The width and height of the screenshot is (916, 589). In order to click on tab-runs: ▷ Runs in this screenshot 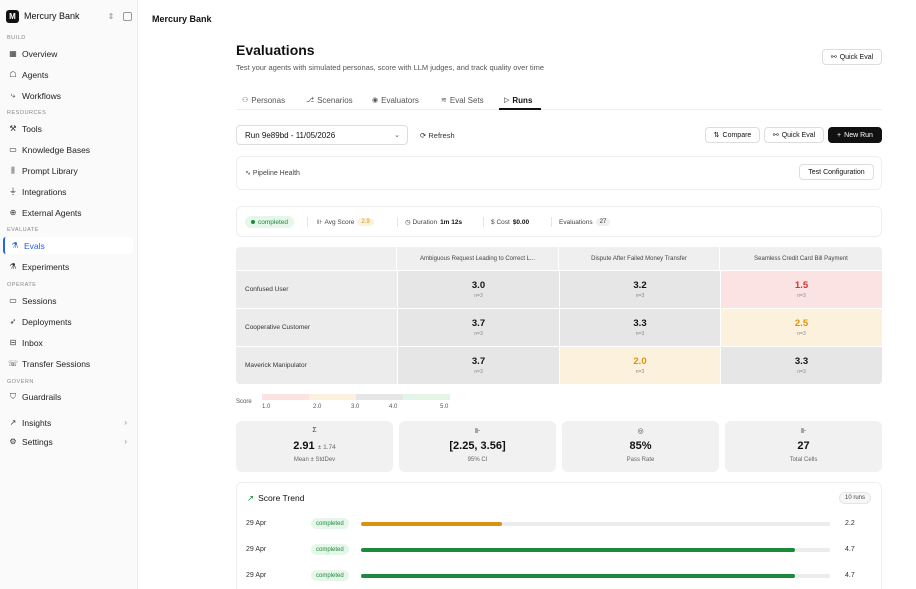, I will do `click(518, 100)`.